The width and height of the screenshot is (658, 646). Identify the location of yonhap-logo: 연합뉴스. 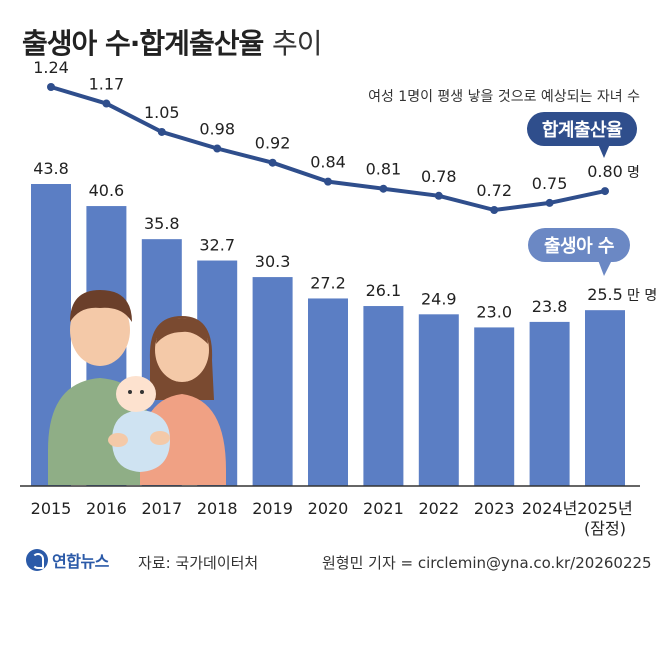
(67, 560).